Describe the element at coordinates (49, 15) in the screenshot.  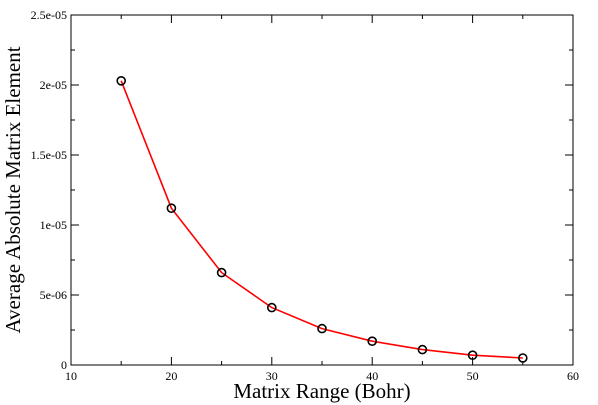
I see `y-tick-label: 2.5e-05` at that location.